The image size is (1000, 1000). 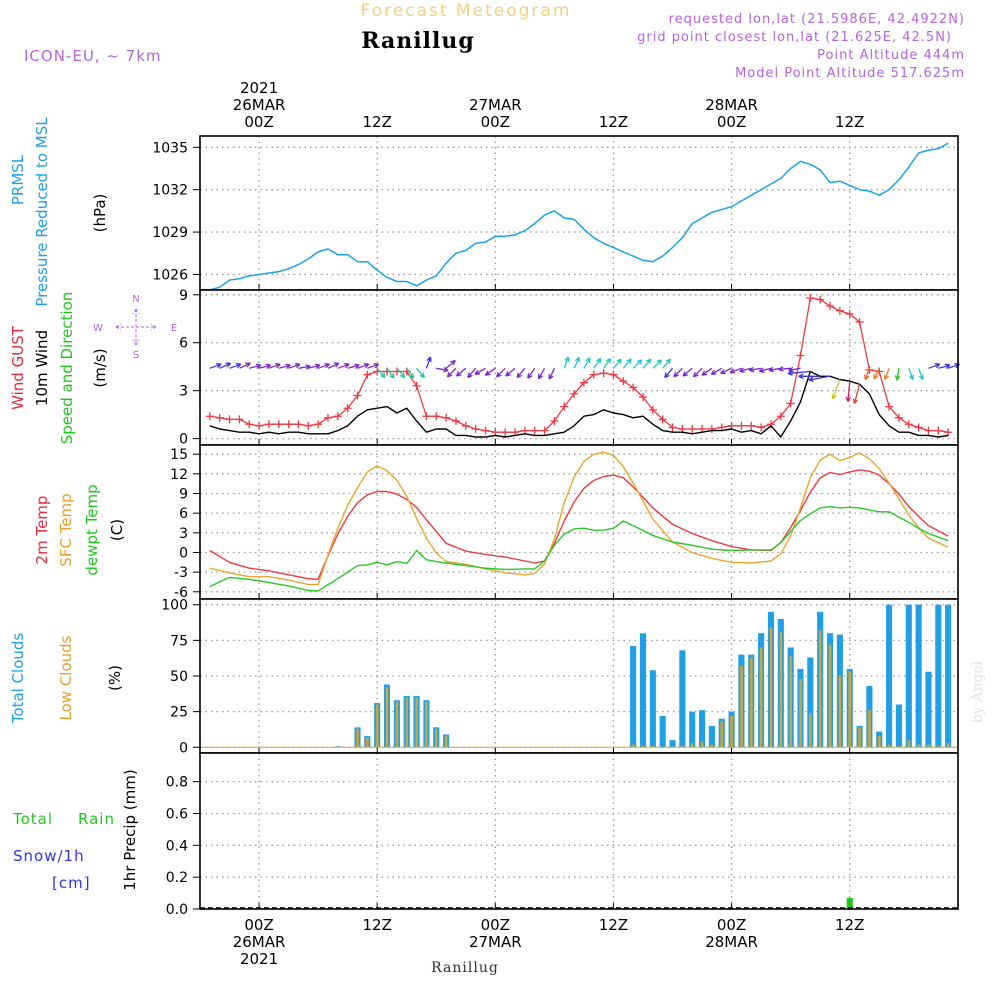 What do you see at coordinates (18, 367) in the screenshot?
I see `panel-label: Wind GUST` at bounding box center [18, 367].